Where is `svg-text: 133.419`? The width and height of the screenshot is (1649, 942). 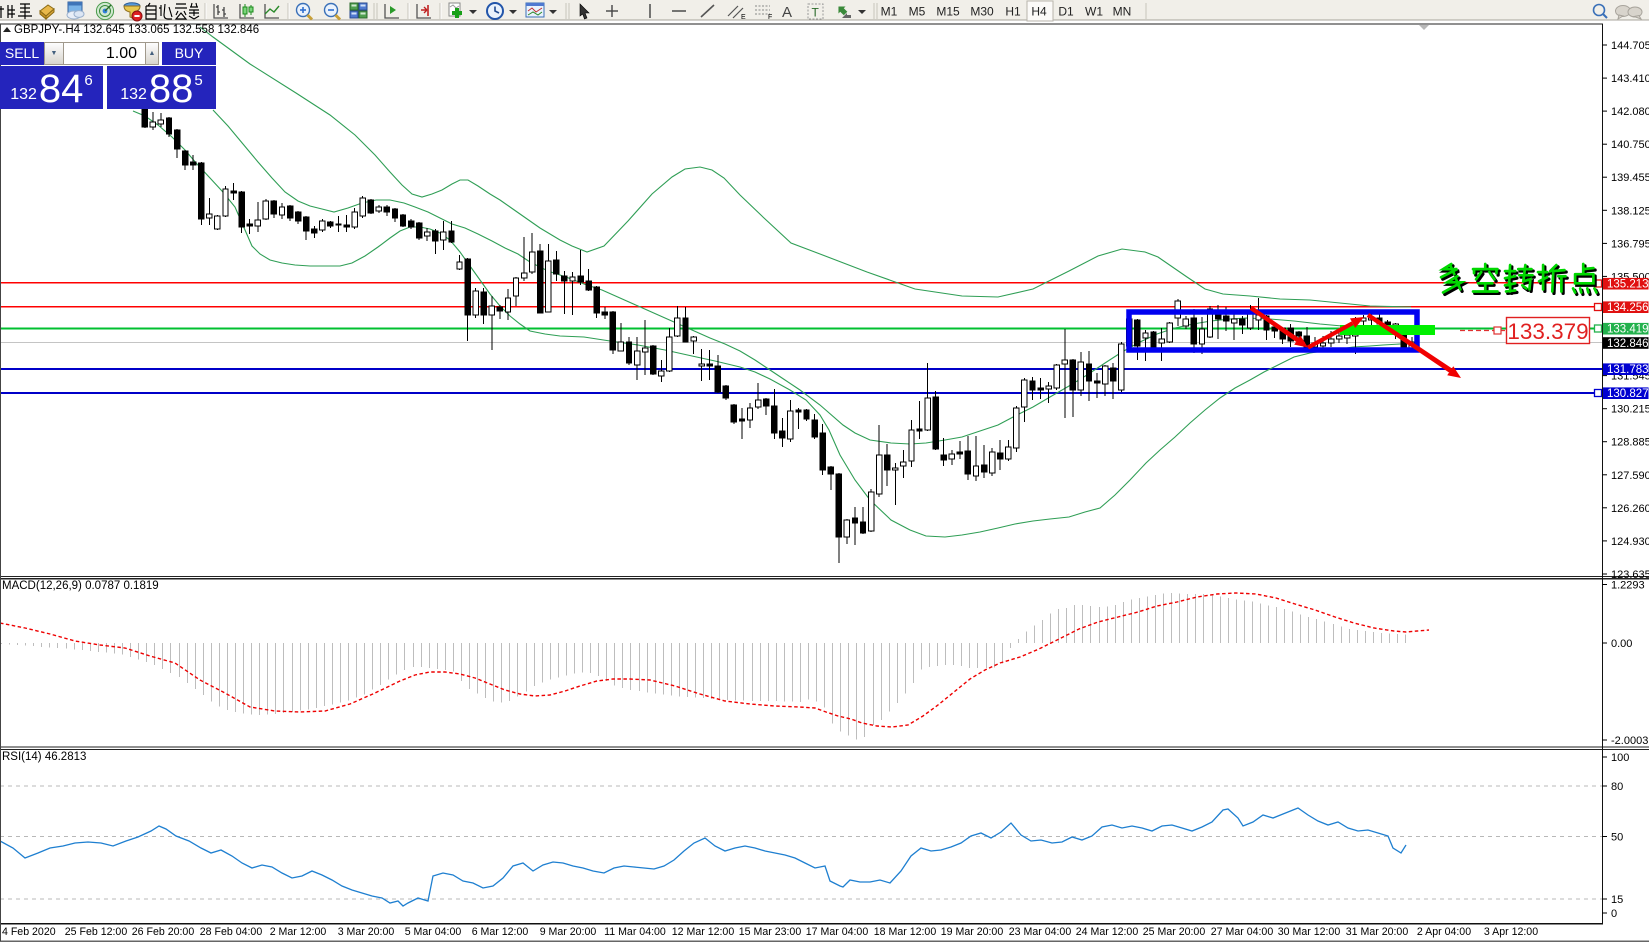
svg-text: 133.419 is located at coordinates (1628, 330).